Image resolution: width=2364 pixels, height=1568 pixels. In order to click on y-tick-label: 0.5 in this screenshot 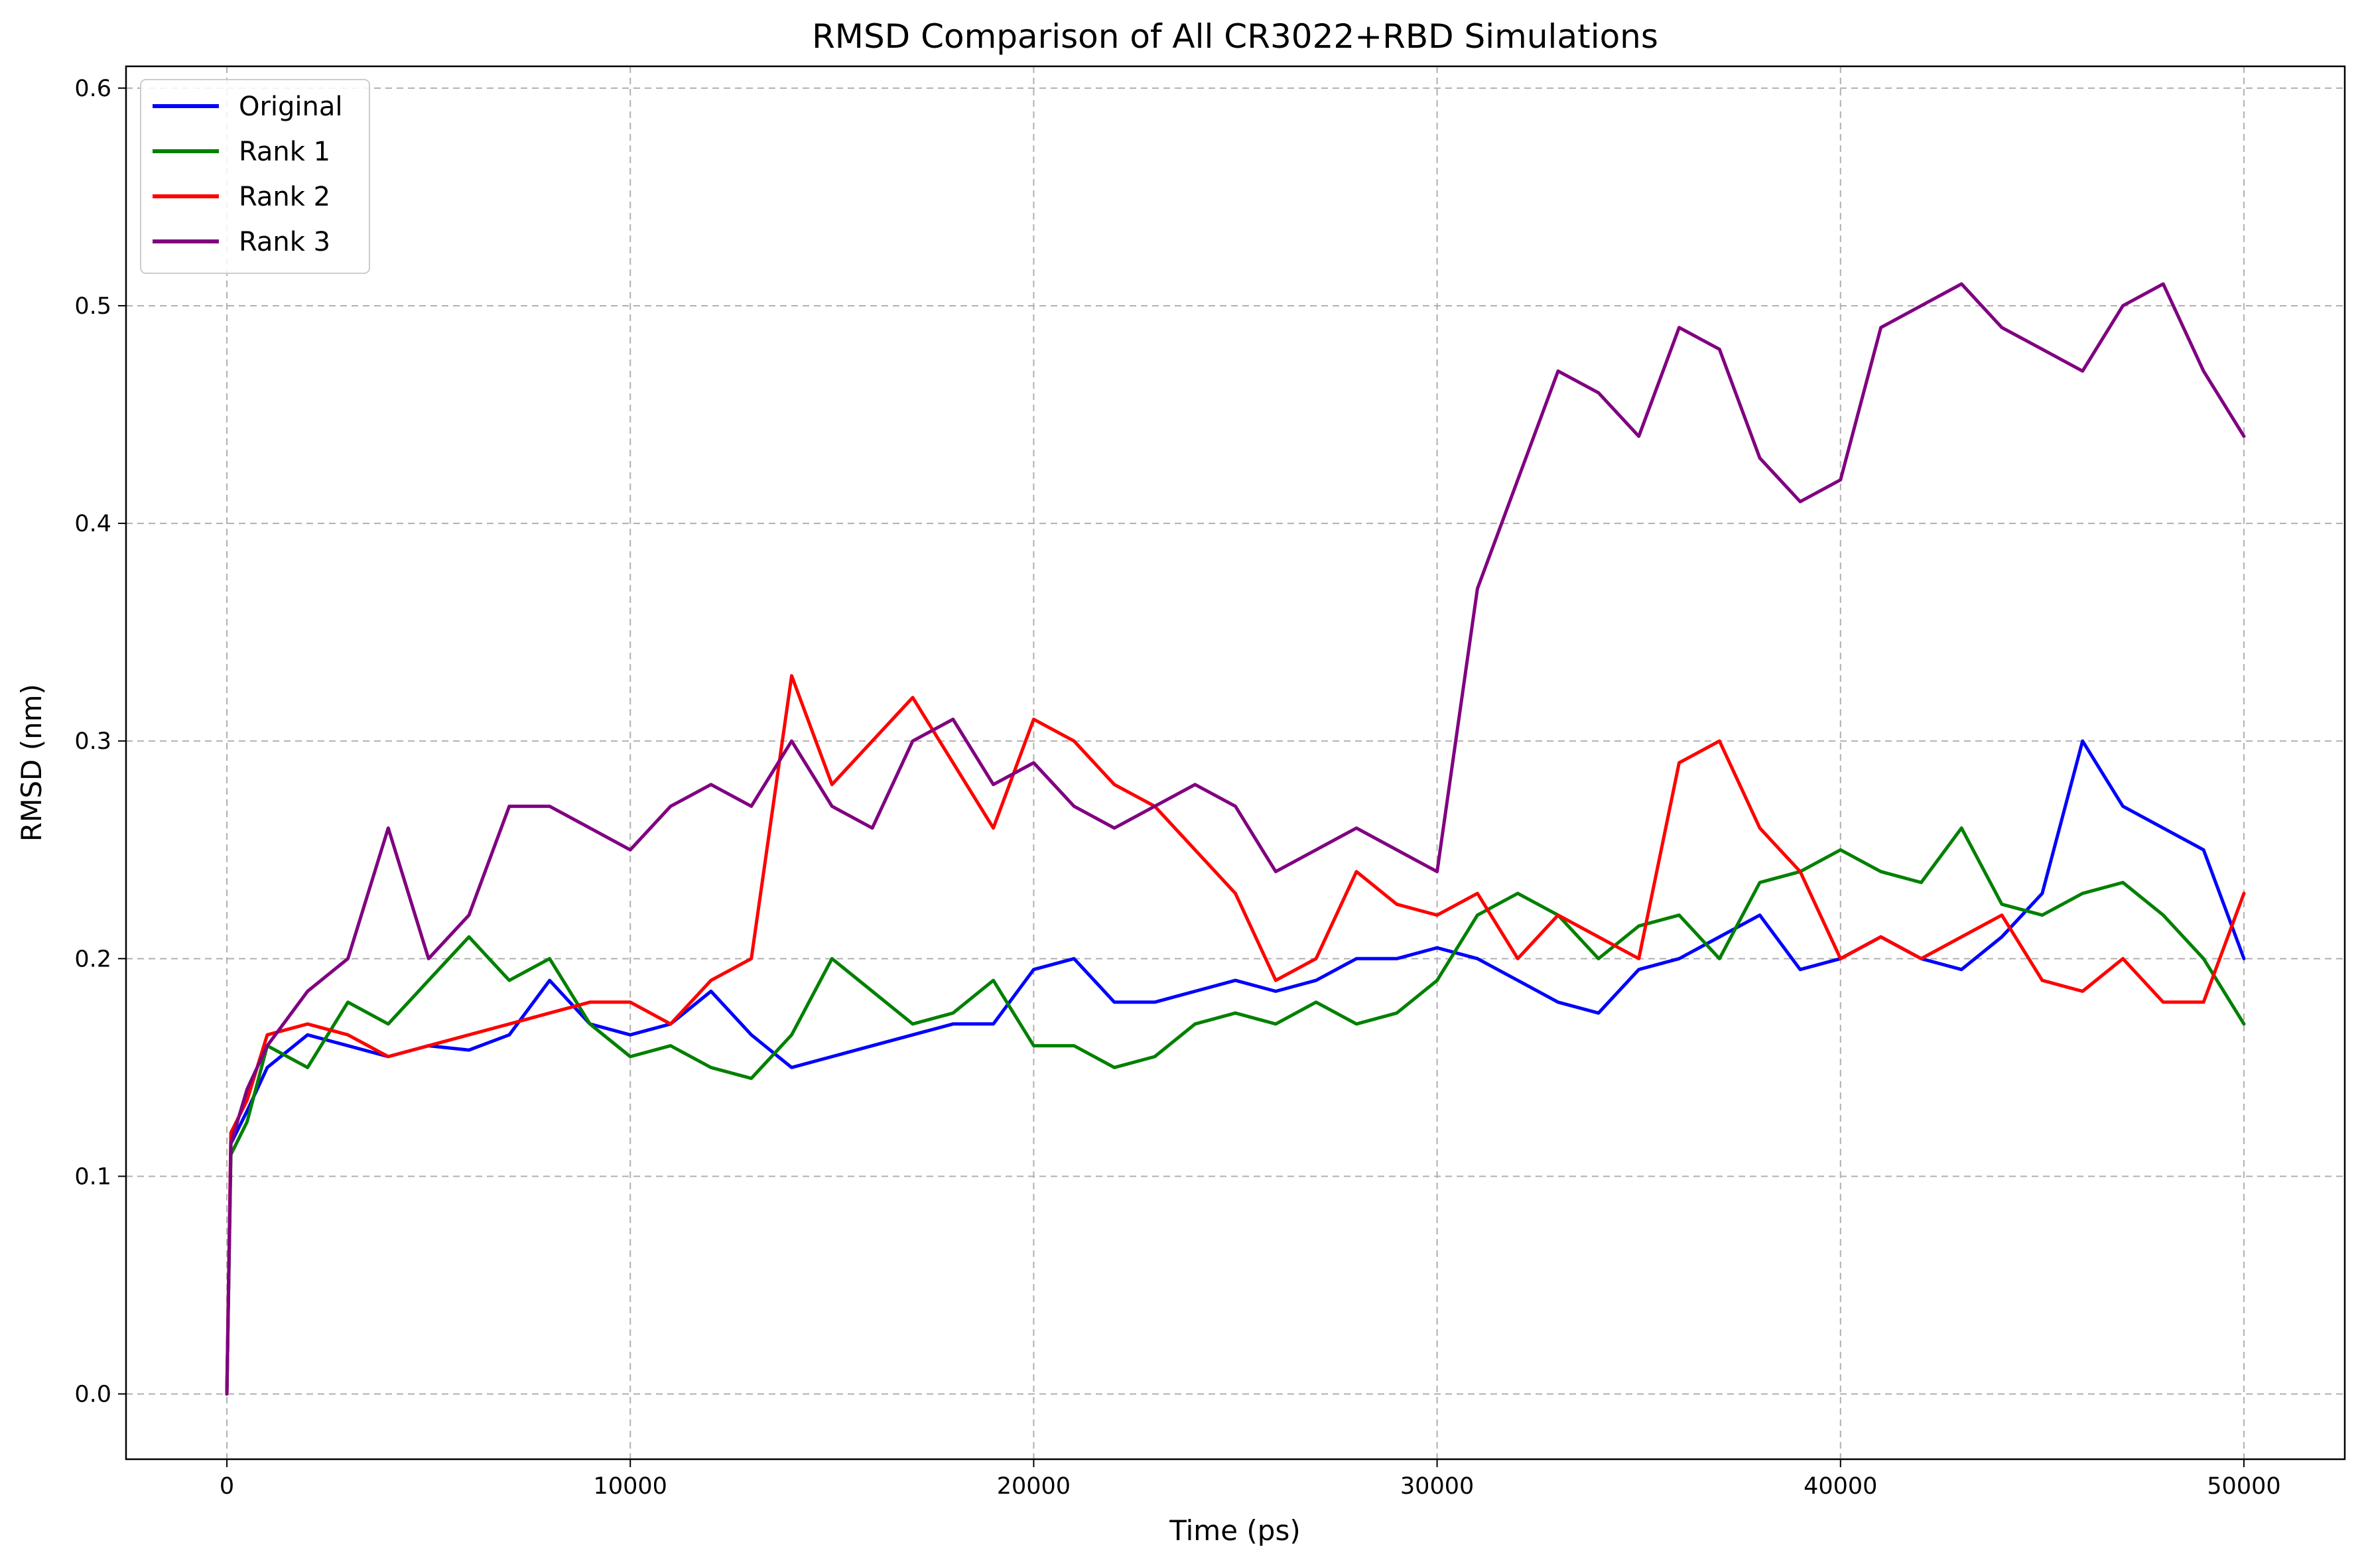, I will do `click(92, 306)`.